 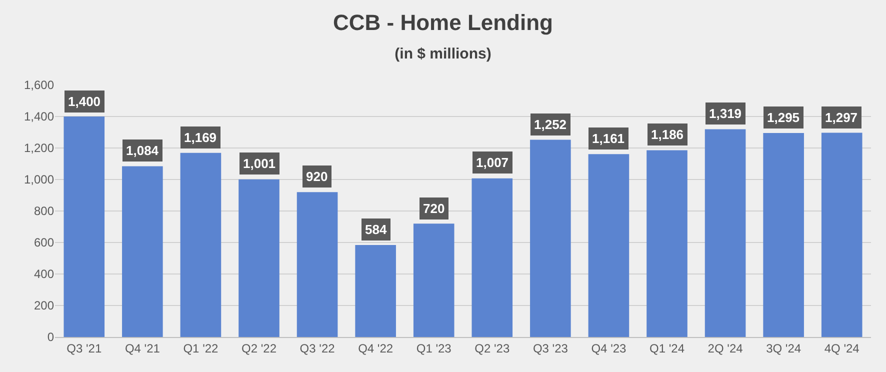 I want to click on y-tick-label: 1,600, so click(x=39, y=85).